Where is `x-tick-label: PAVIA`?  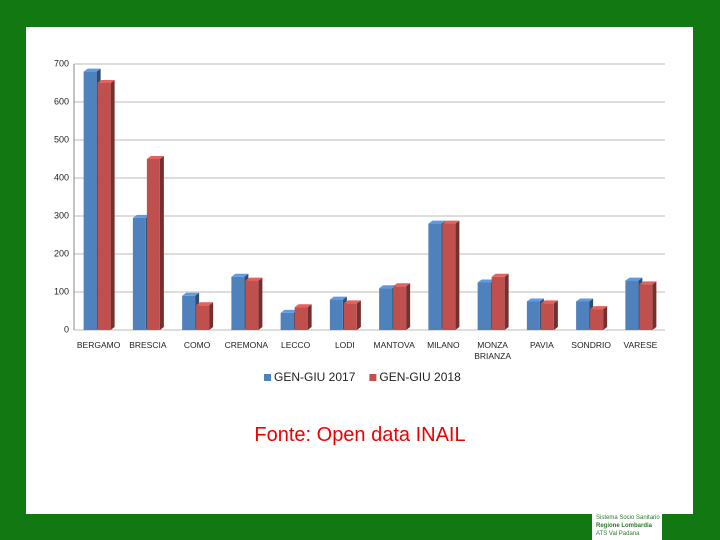 x-tick-label: PAVIA is located at coordinates (541, 345).